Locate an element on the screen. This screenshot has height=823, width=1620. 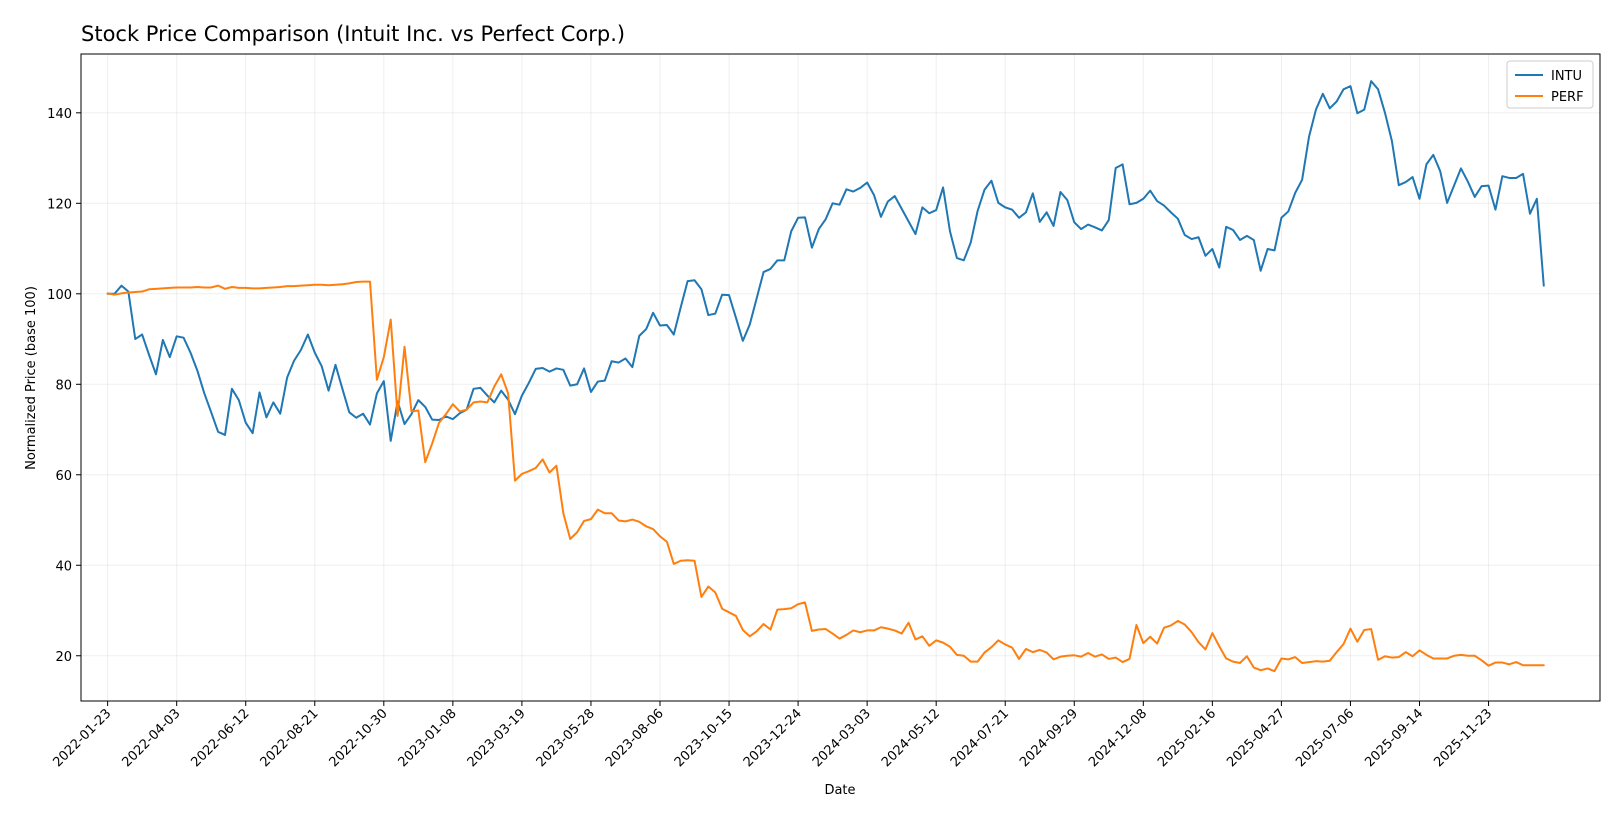
y-axis-ticks: 20 40 60 80 100 120 140 is located at coordinates (64, 386).